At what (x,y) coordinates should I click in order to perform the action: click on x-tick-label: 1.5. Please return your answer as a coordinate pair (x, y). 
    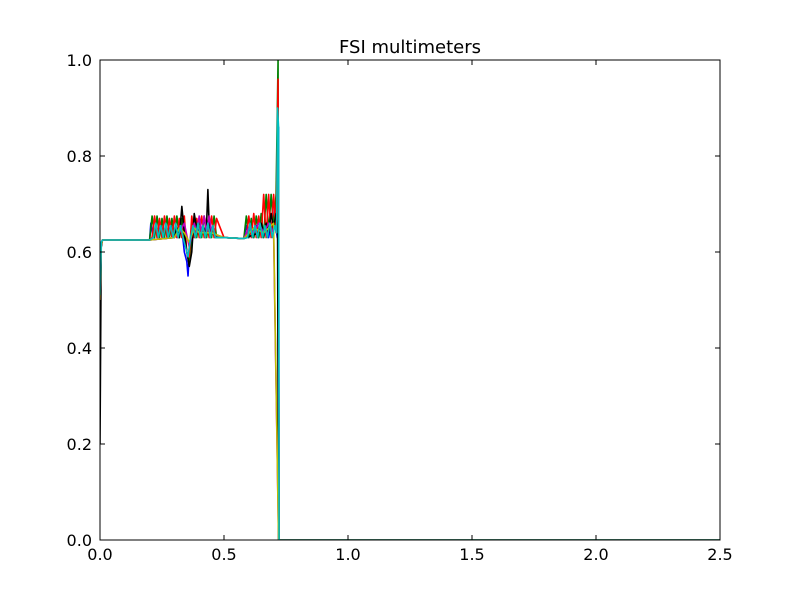
    Looking at the image, I should click on (471, 554).